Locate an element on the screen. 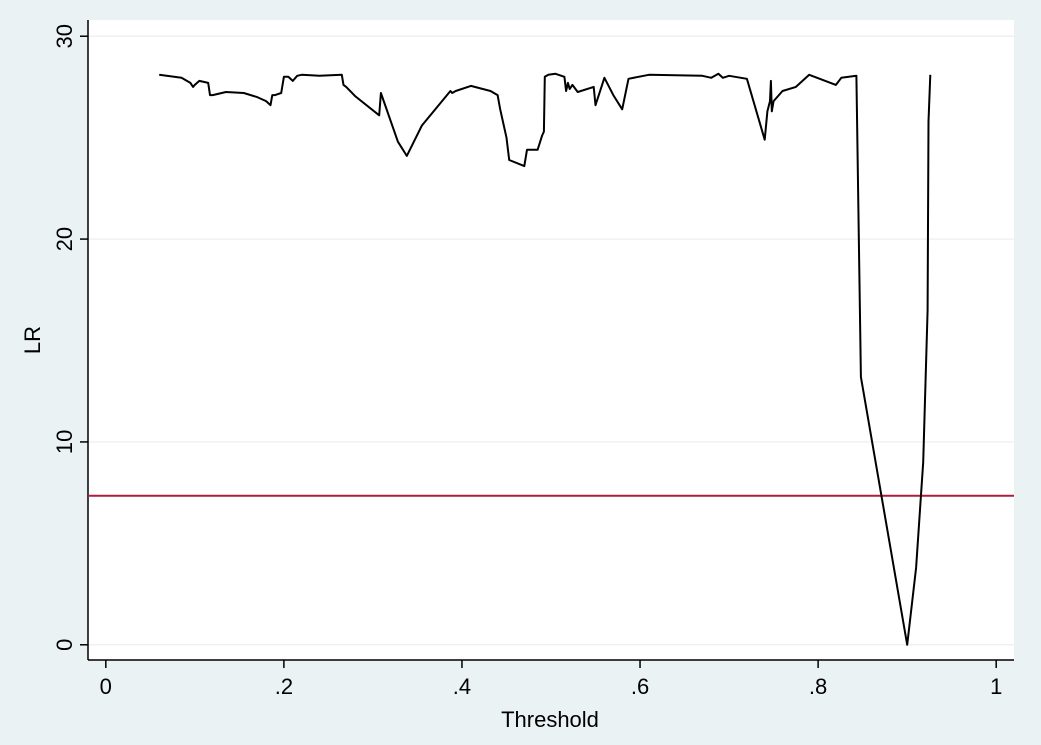  y-tick-label: 20 is located at coordinates (64, 239).